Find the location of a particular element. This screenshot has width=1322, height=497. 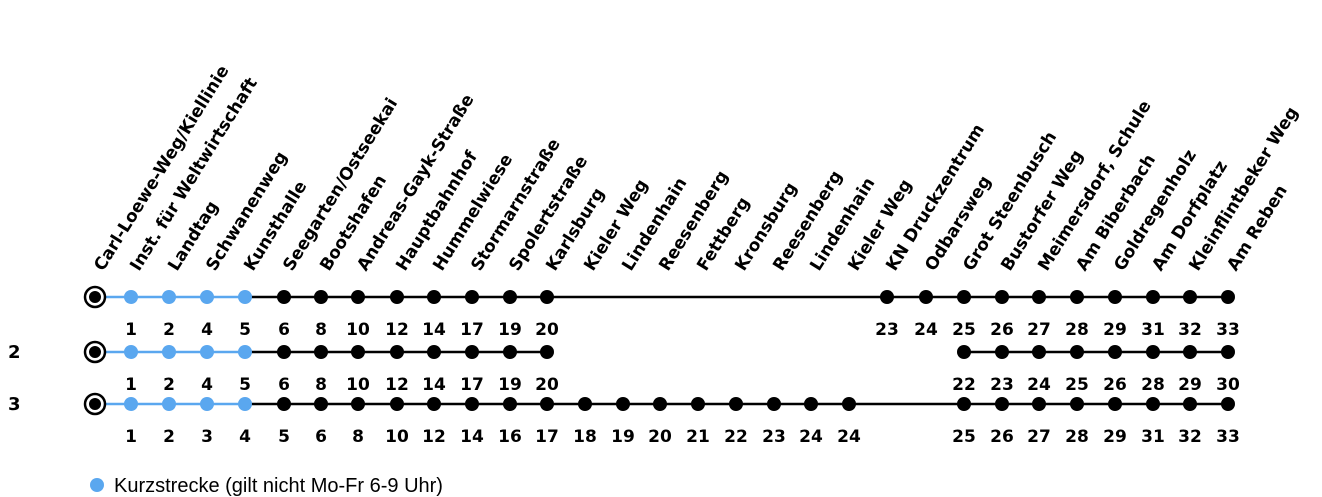

legend: Kurzstrecke (gilt nicht Mo-Fr 6-9 Uhr) is located at coordinates (266, 486).